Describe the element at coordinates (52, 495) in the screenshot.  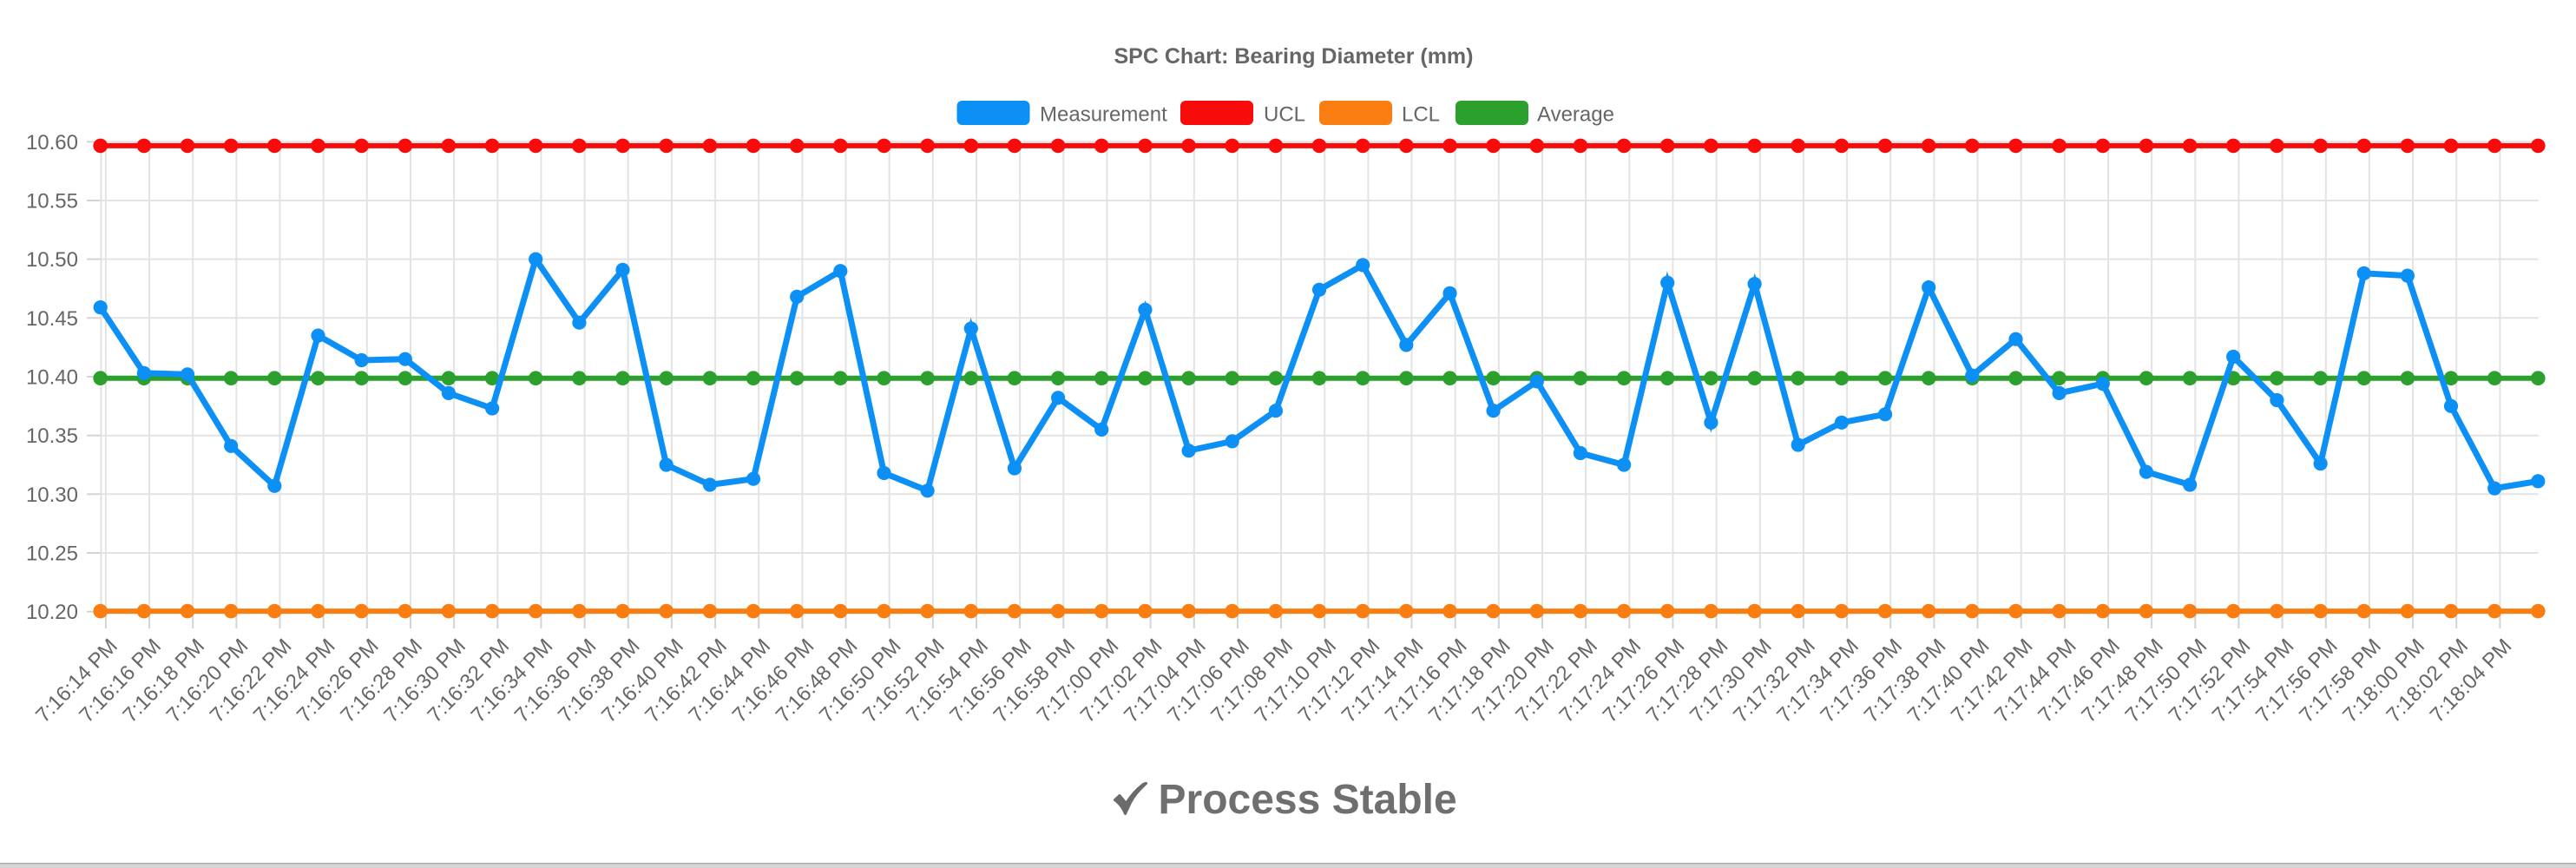
I see `svg-text: 10.30` at that location.